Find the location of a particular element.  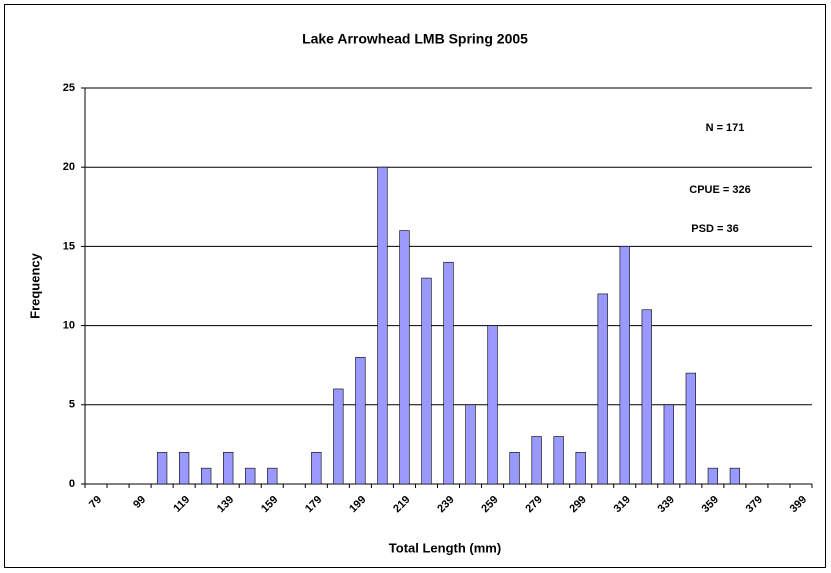

y-axis-label: Frequency is located at coordinates (34, 285).